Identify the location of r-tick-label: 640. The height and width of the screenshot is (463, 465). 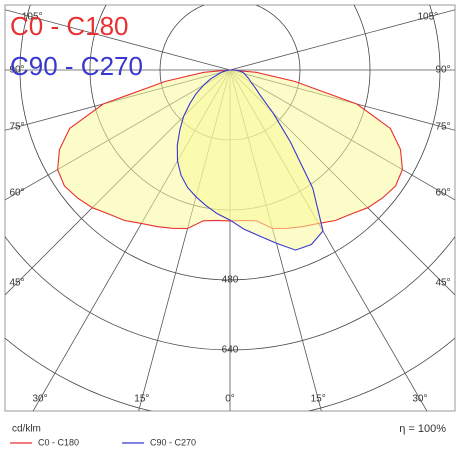
(230, 350).